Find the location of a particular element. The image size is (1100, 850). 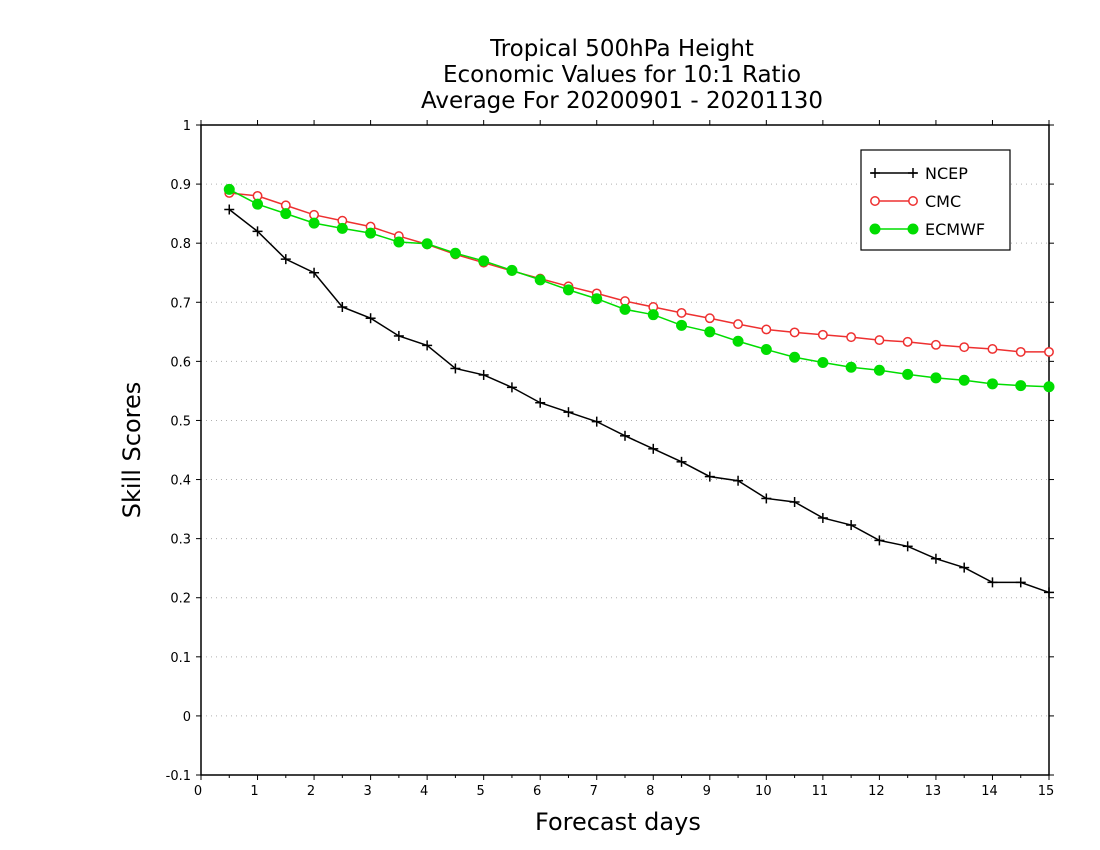

legend-cmc-label: CMC is located at coordinates (943, 201).